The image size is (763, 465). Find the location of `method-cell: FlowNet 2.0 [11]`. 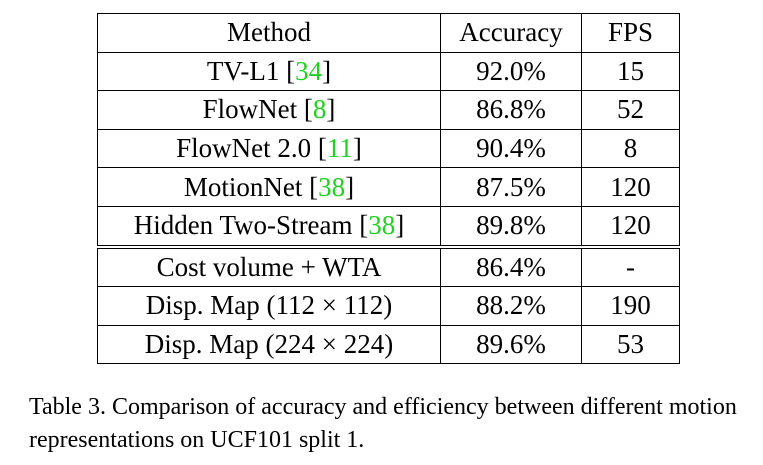

method-cell: FlowNet 2.0 [11] is located at coordinates (269, 149).